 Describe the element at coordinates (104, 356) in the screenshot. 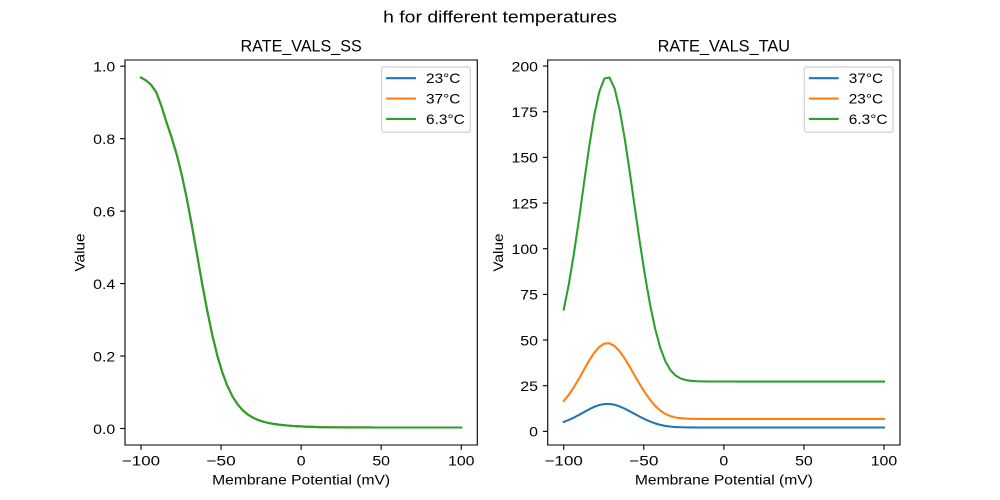

I see `svg-text: 0.2` at that location.